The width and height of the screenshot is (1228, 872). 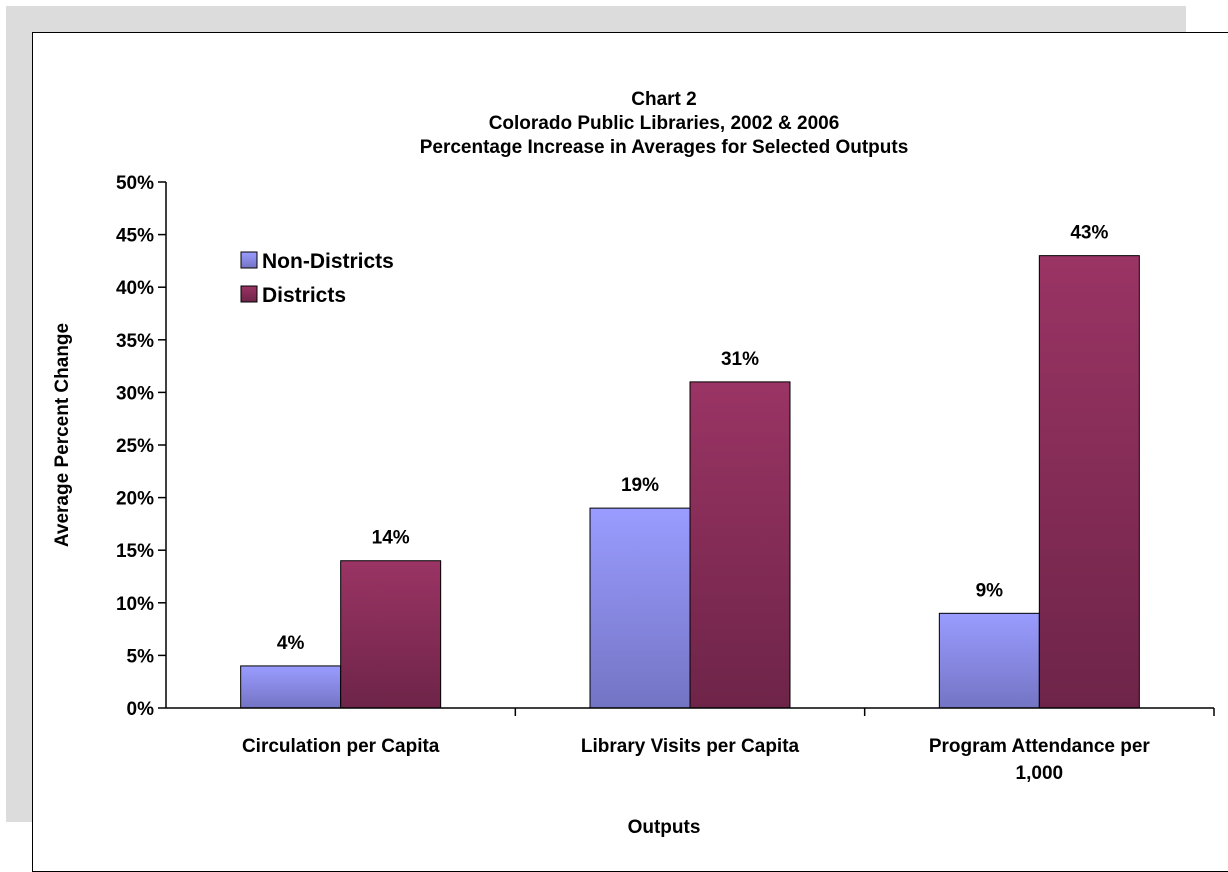 What do you see at coordinates (341, 746) in the screenshot?
I see `x-category-label: Circulation per Capita` at bounding box center [341, 746].